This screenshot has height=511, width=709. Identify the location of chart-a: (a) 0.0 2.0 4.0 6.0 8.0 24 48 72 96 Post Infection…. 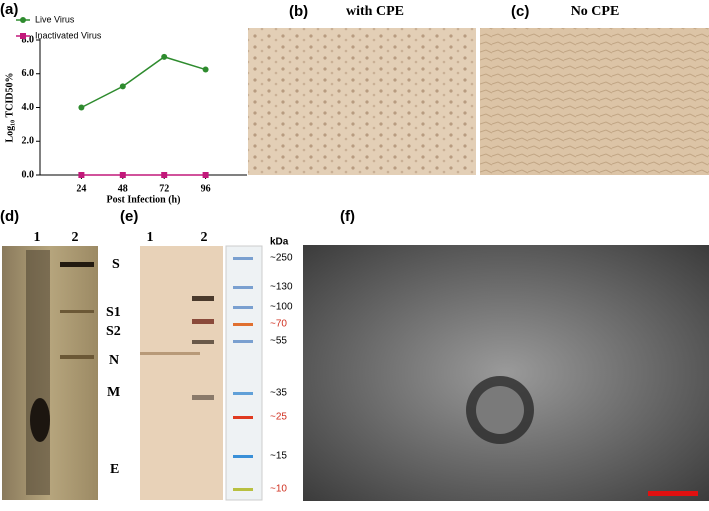
(123, 103).